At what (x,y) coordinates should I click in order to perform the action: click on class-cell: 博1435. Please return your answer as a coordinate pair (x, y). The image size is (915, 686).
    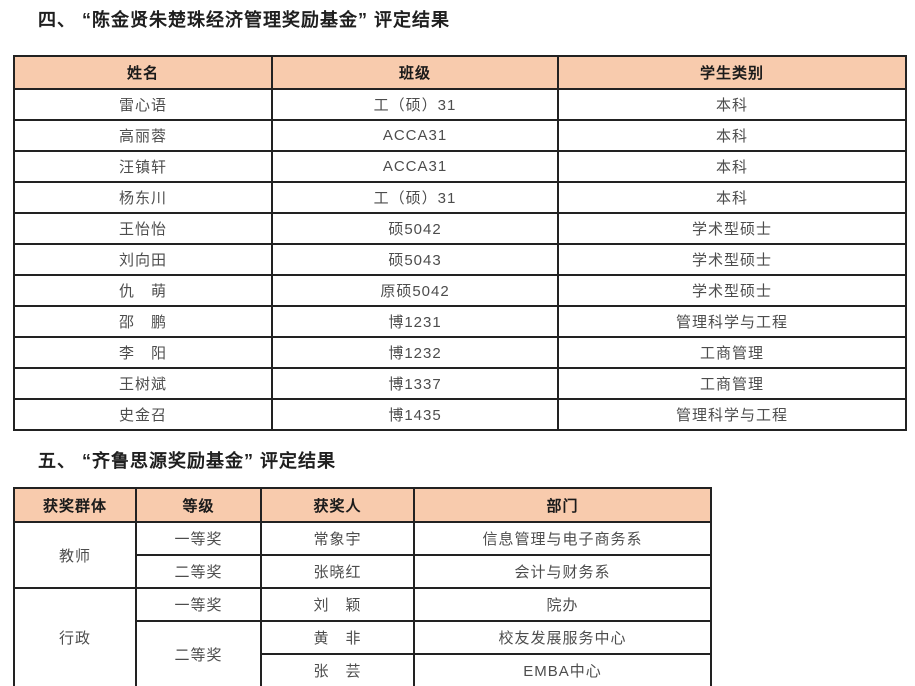
    Looking at the image, I should click on (415, 414).